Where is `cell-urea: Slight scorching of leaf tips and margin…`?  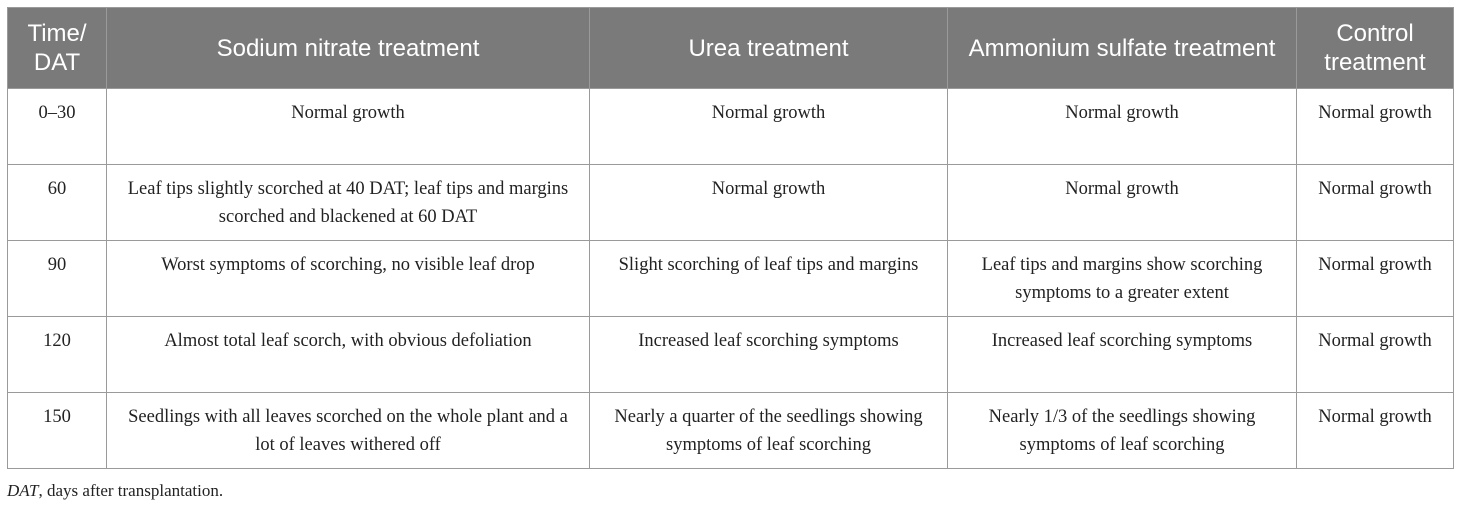
cell-urea: Slight scorching of leaf tips and margin… is located at coordinates (768, 278).